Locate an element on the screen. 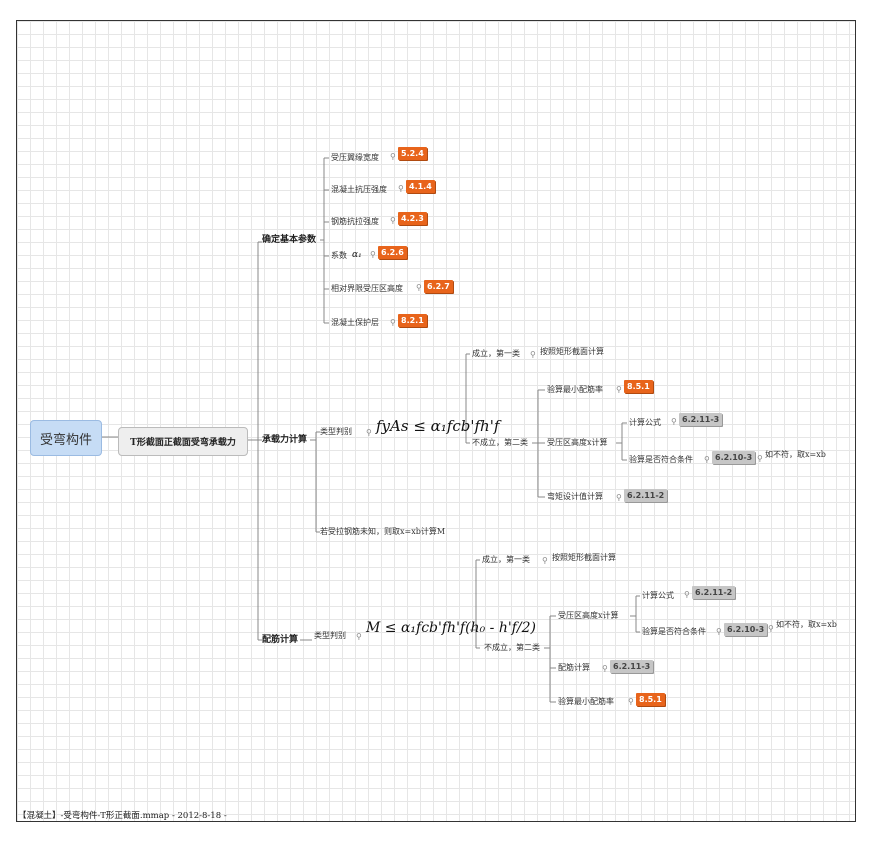 This screenshot has width=870, height=842. moment-design-value: 弯矩设计值计算 is located at coordinates (575, 496).